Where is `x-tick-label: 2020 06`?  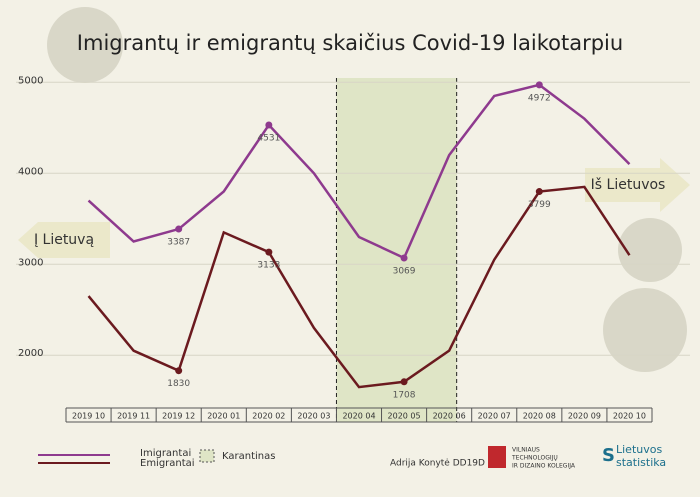
x-tick-label: 2020 06 is located at coordinates (449, 416).